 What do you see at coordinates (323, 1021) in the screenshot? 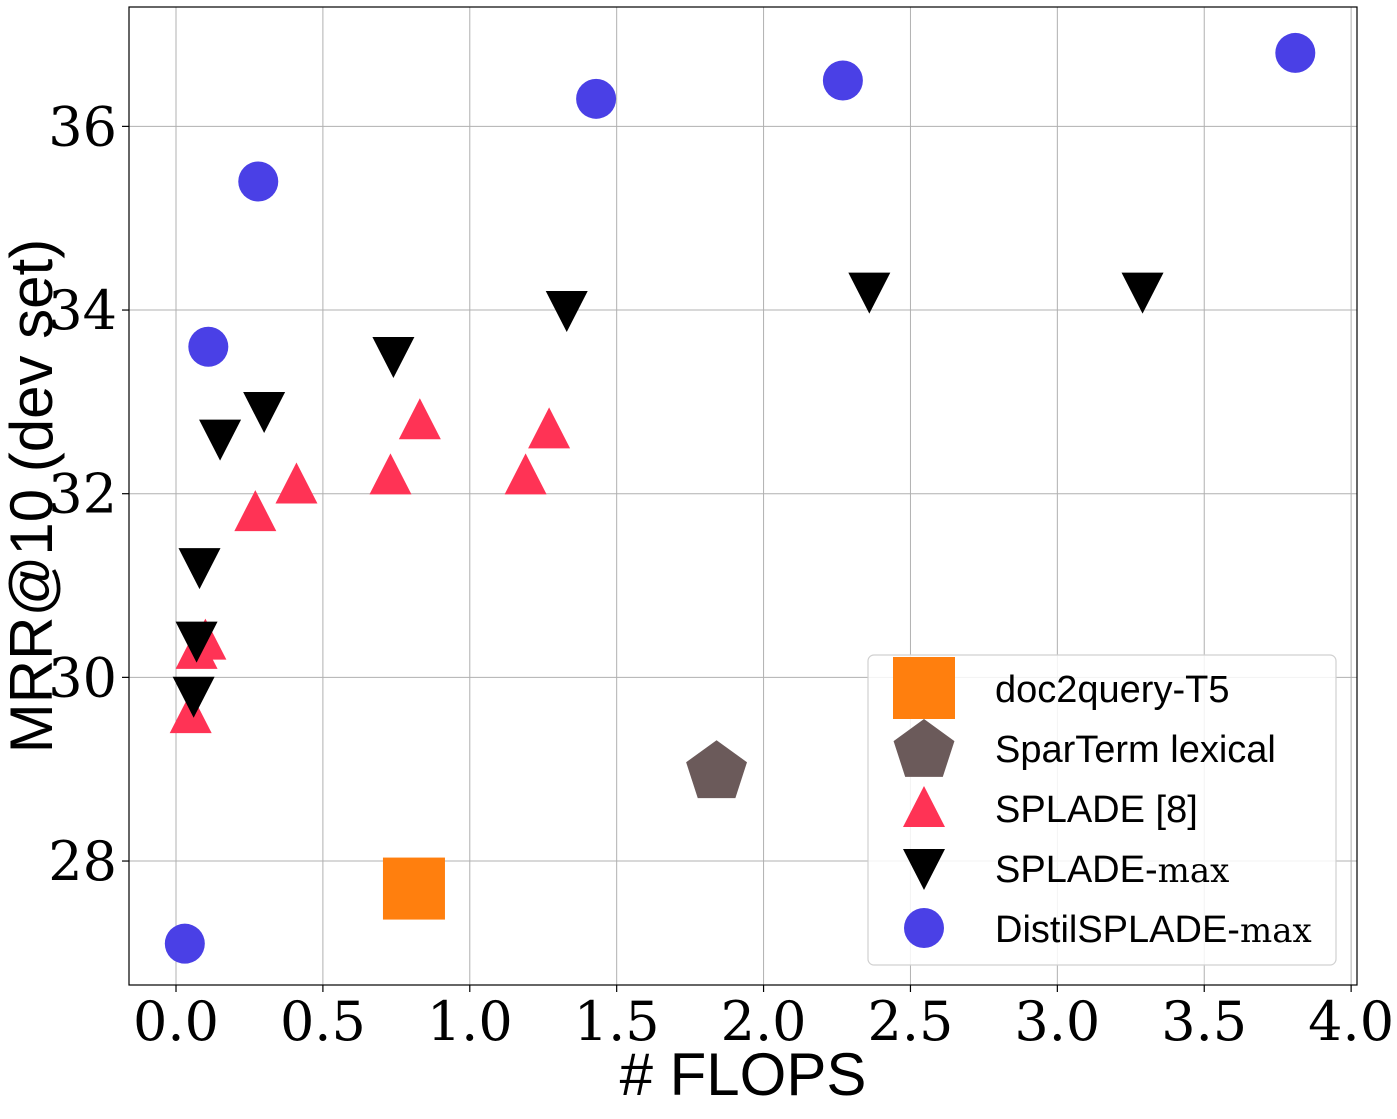
I see `x-tick-label: 0.5` at bounding box center [323, 1021].